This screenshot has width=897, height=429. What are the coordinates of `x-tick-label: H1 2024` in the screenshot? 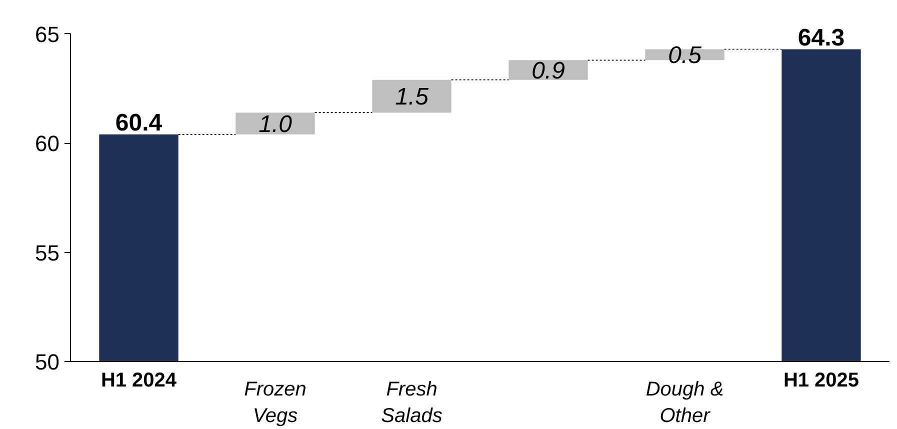 It's located at (139, 381).